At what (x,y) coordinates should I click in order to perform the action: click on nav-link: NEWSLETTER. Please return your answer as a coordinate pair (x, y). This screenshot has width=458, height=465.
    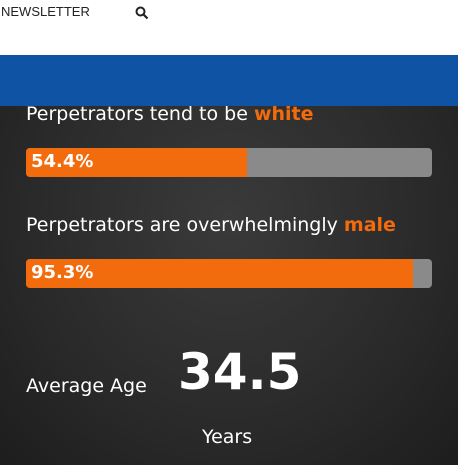
    Looking at the image, I should click on (45, 11).